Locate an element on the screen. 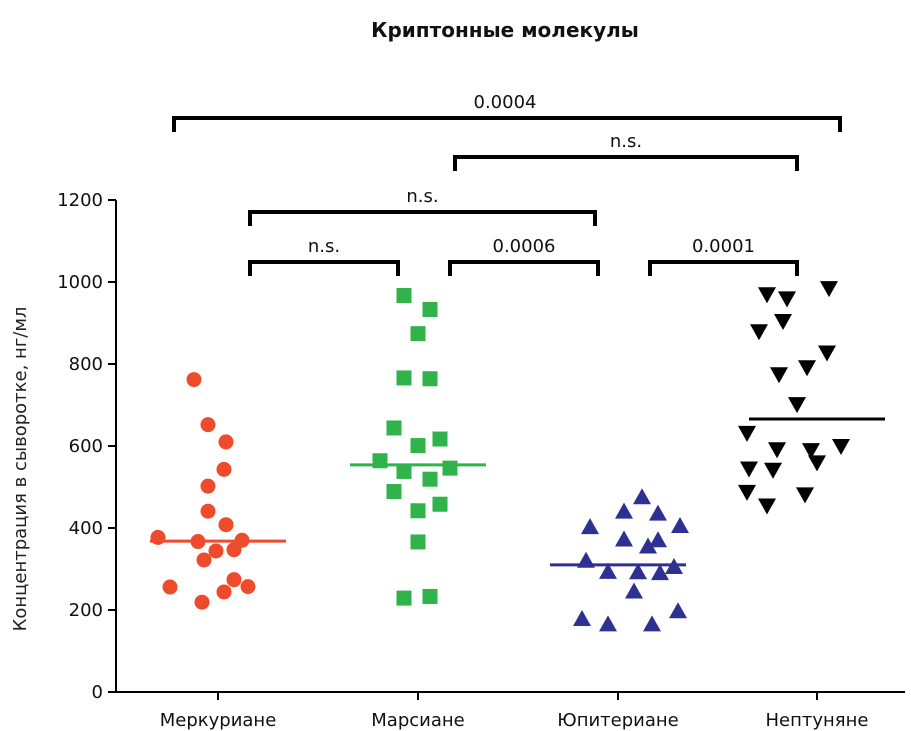 This screenshot has width=911, height=731. x-tick-label: Меркуриане is located at coordinates (218, 720).